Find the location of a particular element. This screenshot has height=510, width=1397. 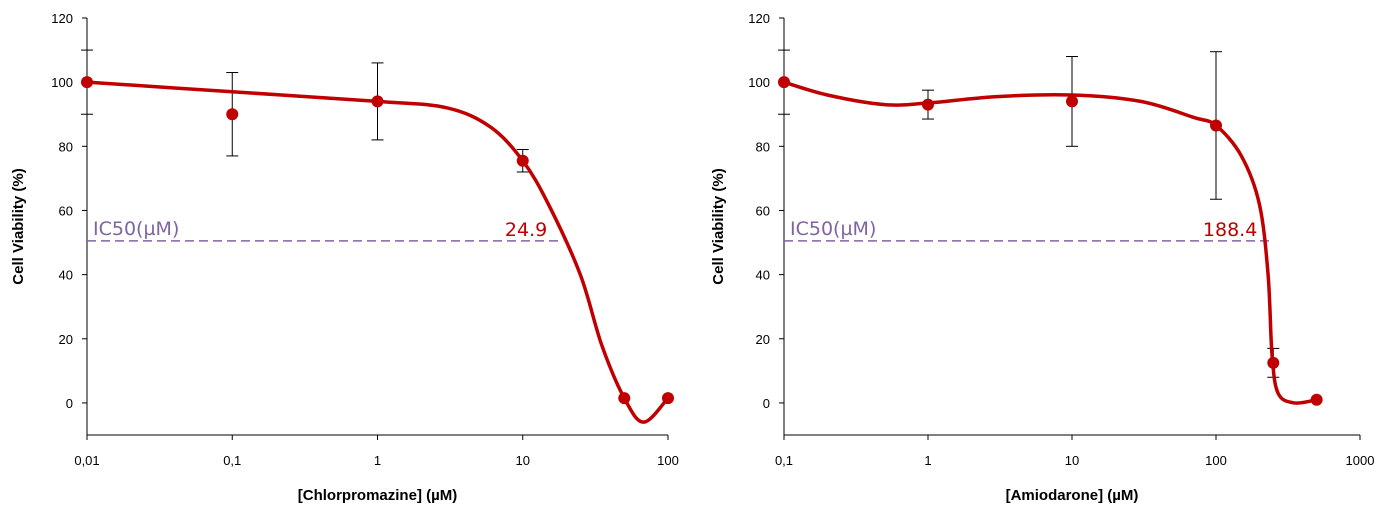

ic50-value: 188.4 is located at coordinates (1230, 230).